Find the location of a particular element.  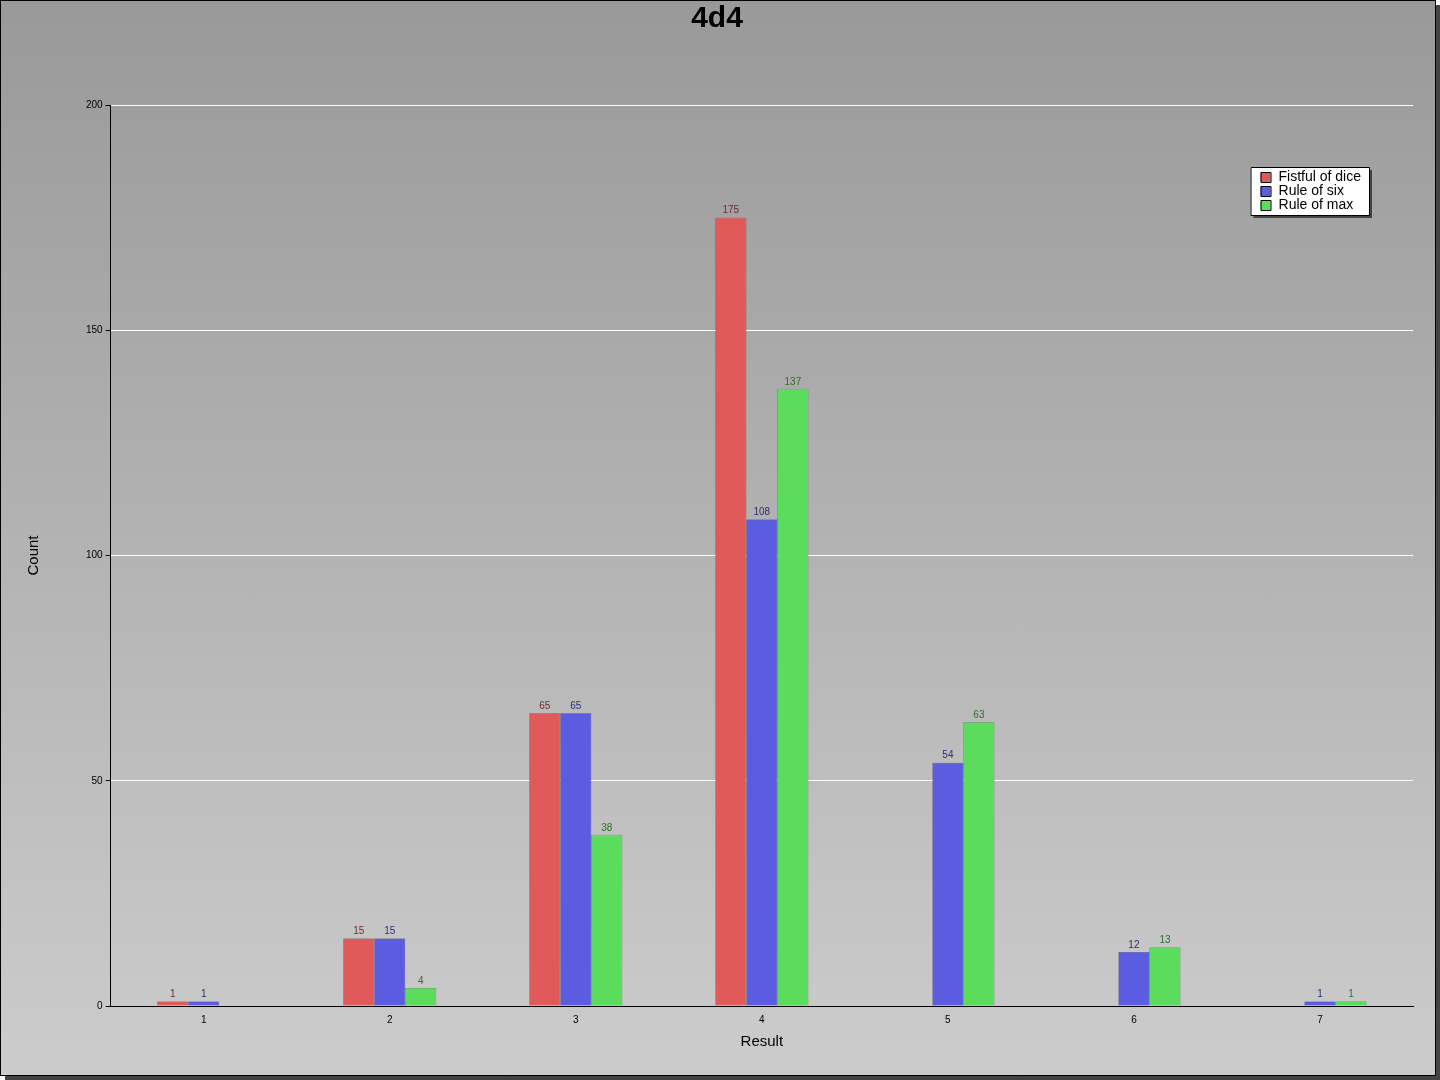

x-tick-label: 6 is located at coordinates (1134, 1019).